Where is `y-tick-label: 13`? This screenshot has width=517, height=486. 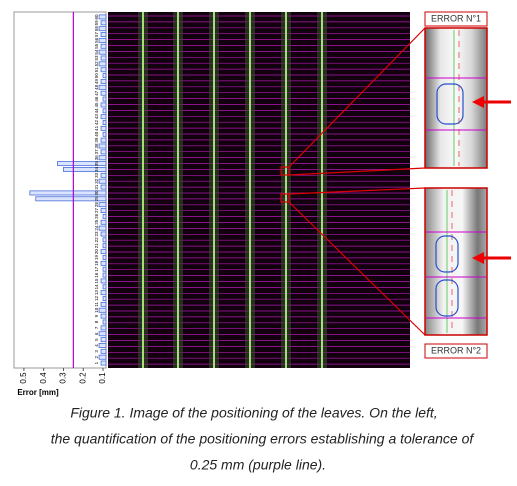 y-tick-label: 13 is located at coordinates (96, 293).